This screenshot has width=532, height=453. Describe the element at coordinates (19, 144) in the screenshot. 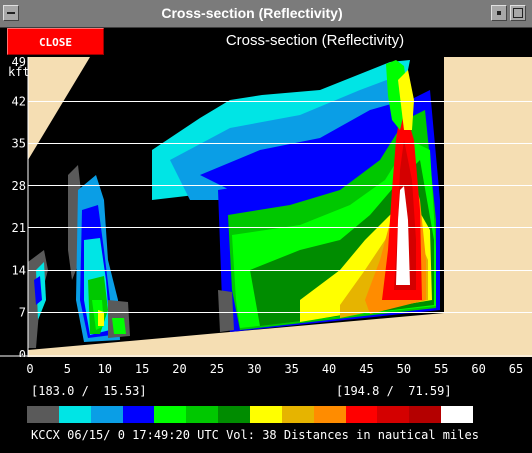

I see `y-tick-label: 35` at that location.